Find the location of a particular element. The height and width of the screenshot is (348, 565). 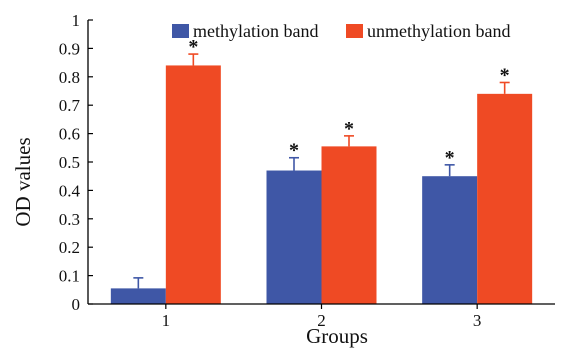

y-tick-label: 0.3 is located at coordinates (69, 219).